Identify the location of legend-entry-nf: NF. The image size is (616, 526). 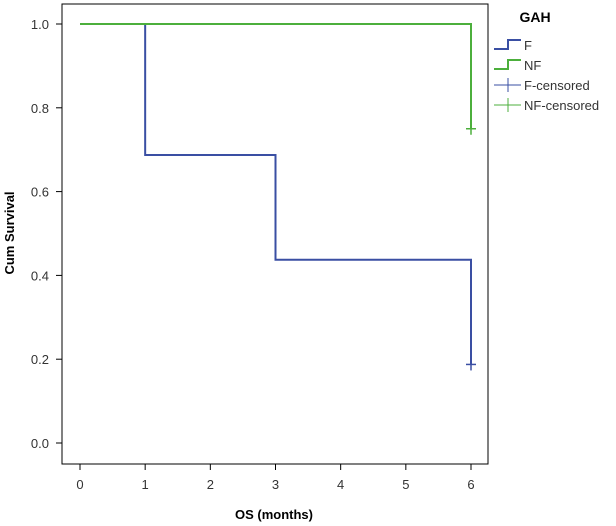
(517, 65).